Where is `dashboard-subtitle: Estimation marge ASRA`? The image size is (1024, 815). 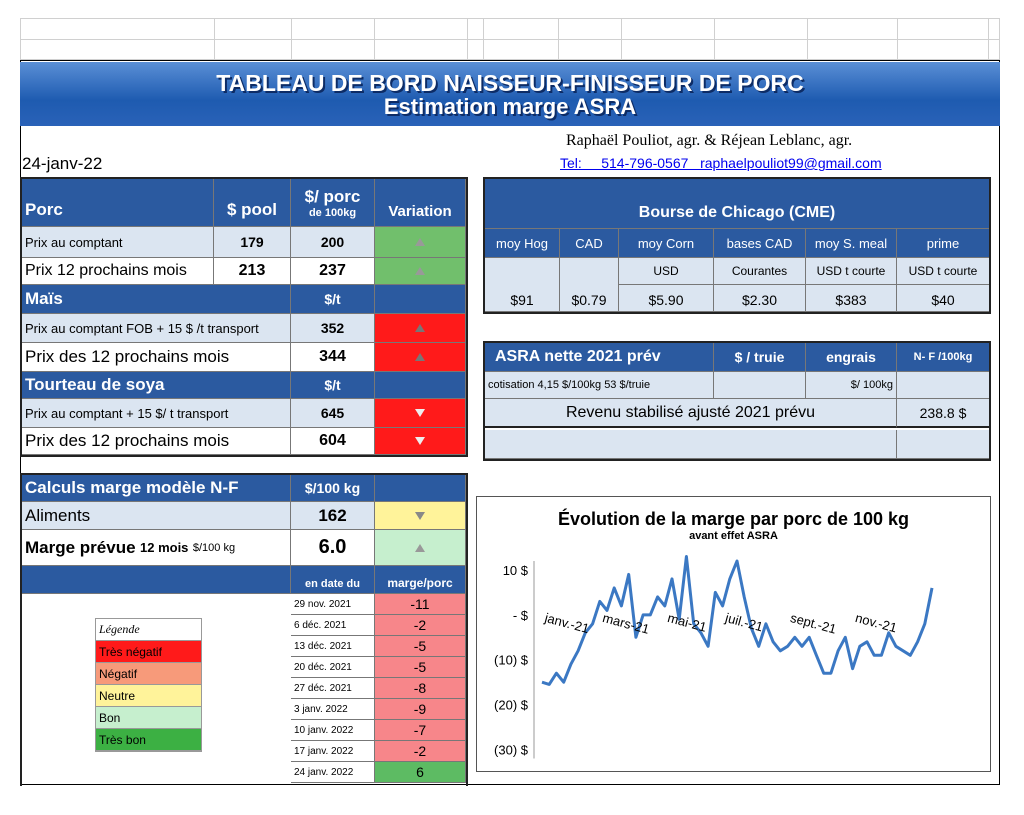 dashboard-subtitle: Estimation marge ASRA is located at coordinates (510, 106).